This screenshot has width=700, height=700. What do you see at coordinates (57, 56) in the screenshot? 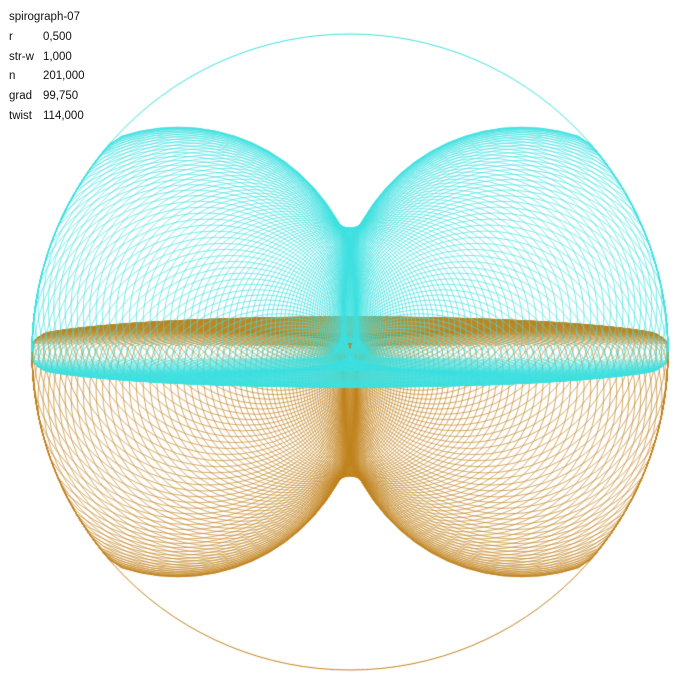
I see `param-value: 1,000` at bounding box center [57, 56].